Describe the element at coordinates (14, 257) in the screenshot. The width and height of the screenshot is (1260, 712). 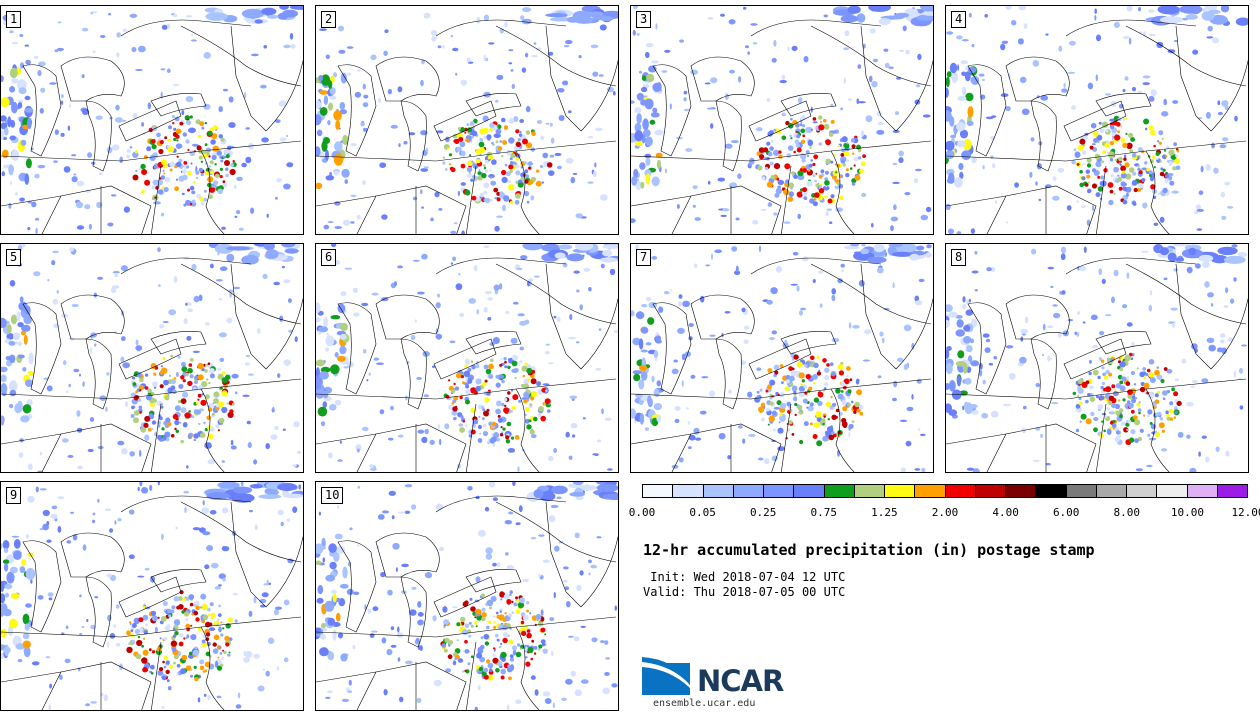
I see `member-number-label: 5` at that location.